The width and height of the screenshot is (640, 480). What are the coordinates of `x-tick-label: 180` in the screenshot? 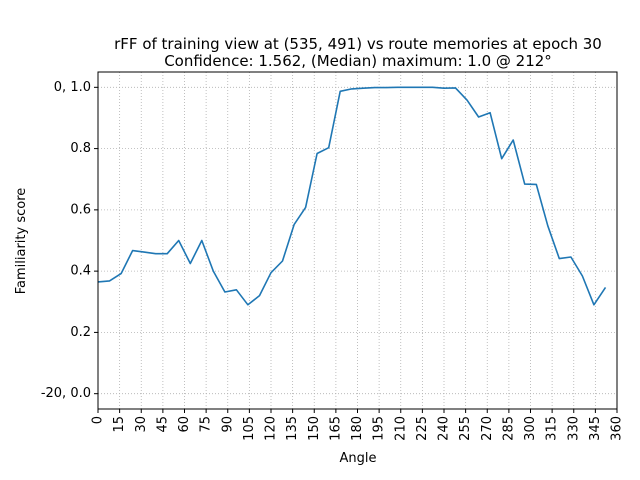 It's located at (357, 428).